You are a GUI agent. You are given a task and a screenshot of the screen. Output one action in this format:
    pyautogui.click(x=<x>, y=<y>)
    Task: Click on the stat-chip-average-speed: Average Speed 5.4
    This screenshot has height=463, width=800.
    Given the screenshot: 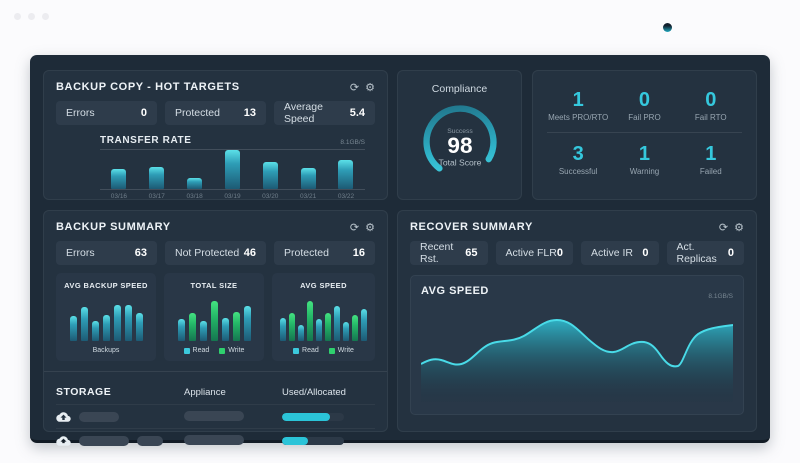 What is the action you would take?
    pyautogui.click(x=324, y=113)
    